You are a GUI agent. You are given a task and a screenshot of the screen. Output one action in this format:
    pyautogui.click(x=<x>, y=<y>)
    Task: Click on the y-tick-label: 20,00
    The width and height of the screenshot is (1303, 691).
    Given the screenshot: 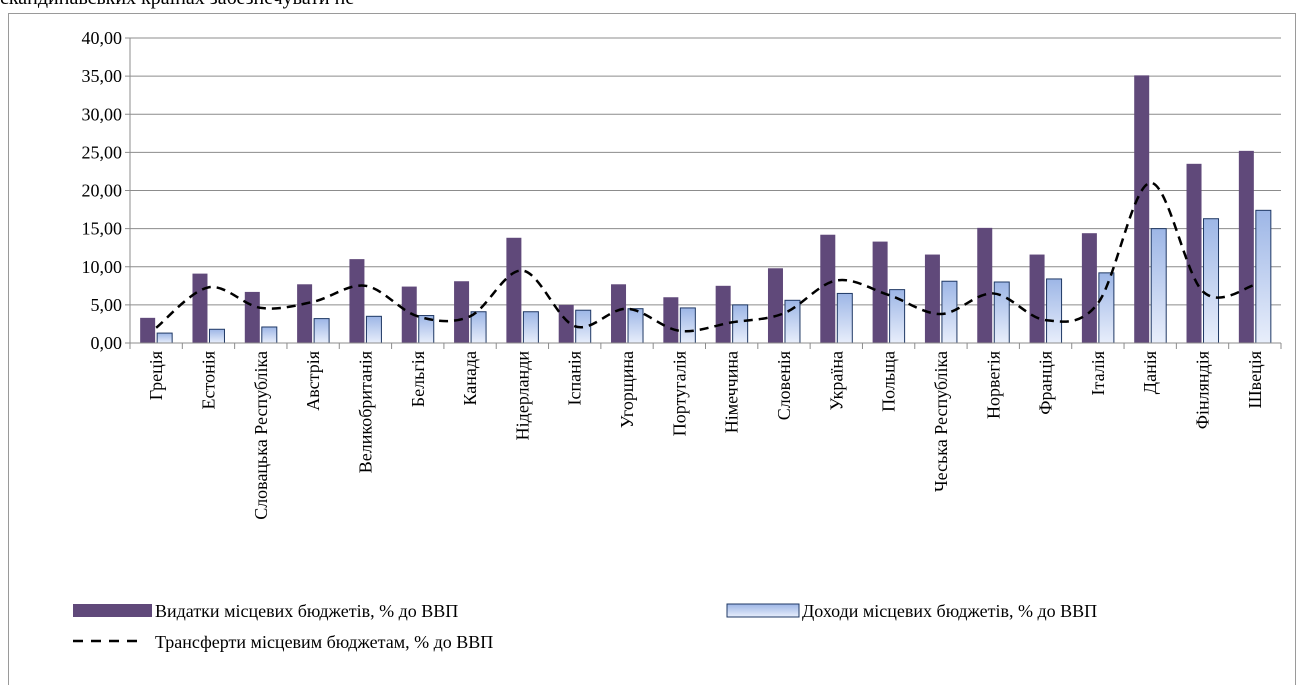 What is the action you would take?
    pyautogui.click(x=102, y=191)
    